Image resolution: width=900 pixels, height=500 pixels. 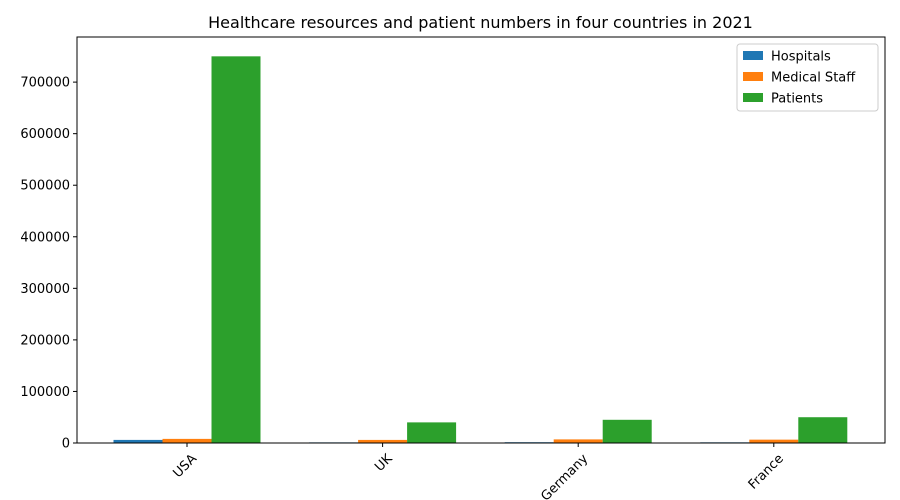 What do you see at coordinates (383, 441) in the screenshot?
I see `bar-medical-staff-uk` at bounding box center [383, 441].